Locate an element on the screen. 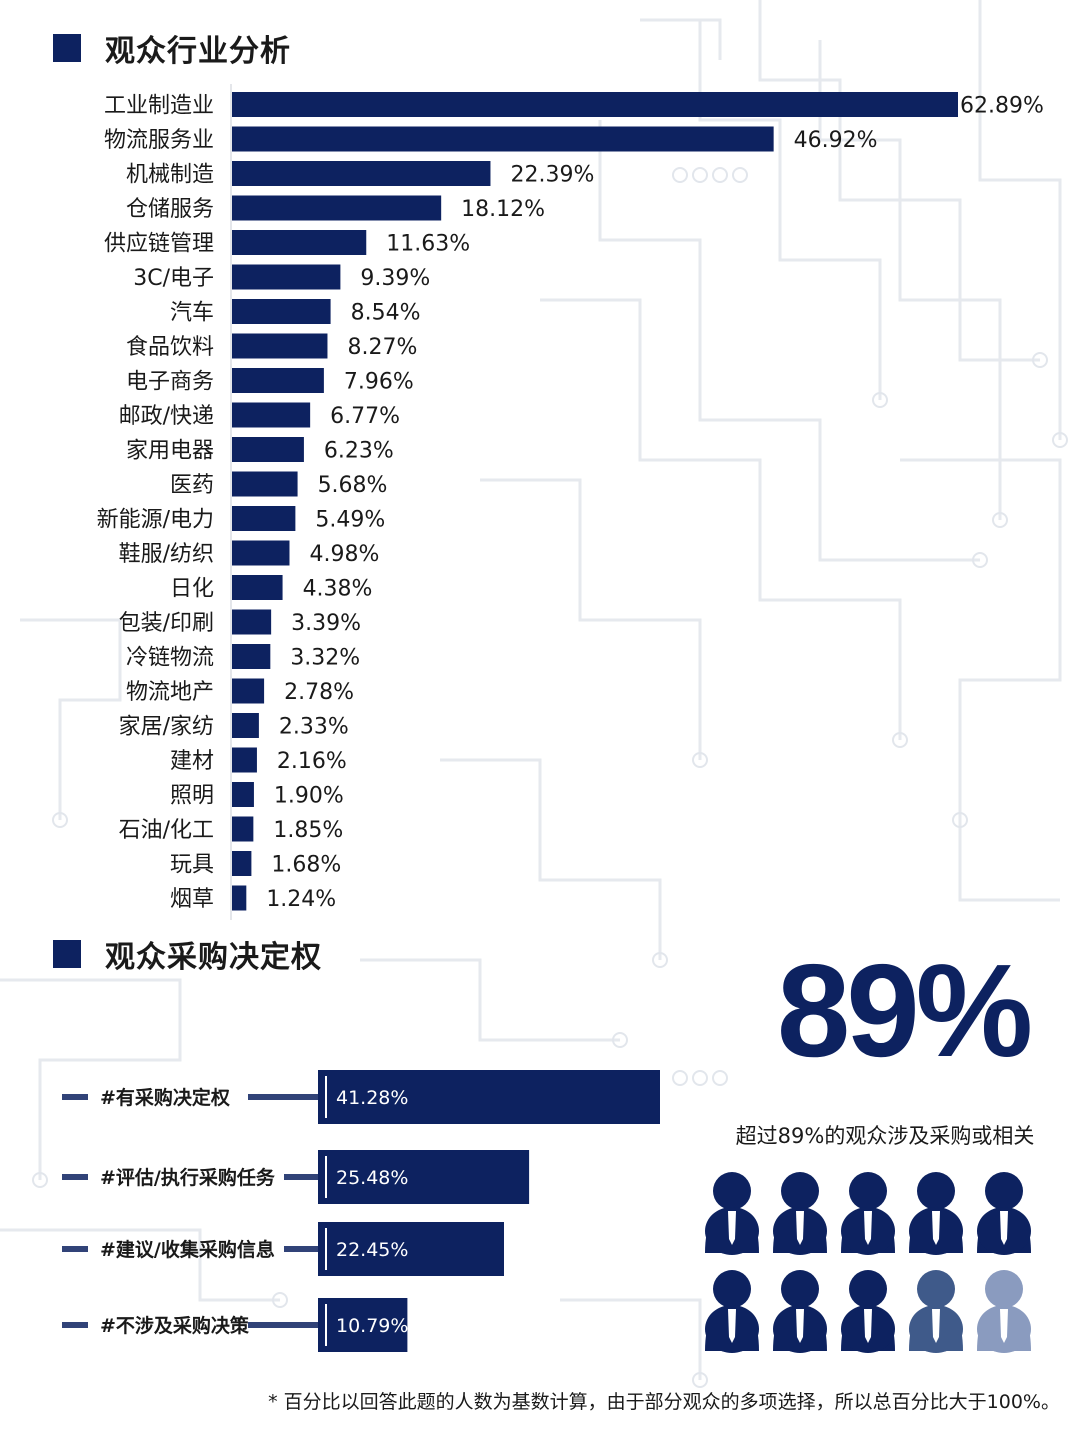 This screenshot has height=1432, width=1080. big-percent: 89% is located at coordinates (904, 1010).